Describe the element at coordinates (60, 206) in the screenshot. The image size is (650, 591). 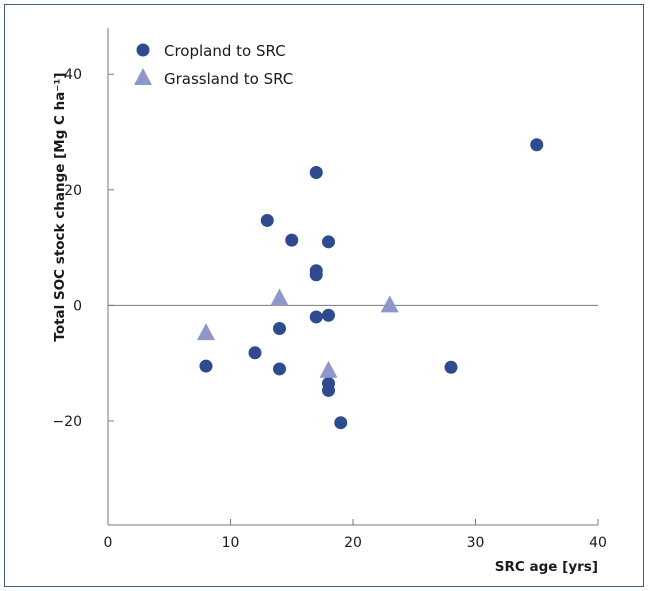
I see `y-axis-label: Total SOC stock change [Mg C ha⁻¹]` at that location.